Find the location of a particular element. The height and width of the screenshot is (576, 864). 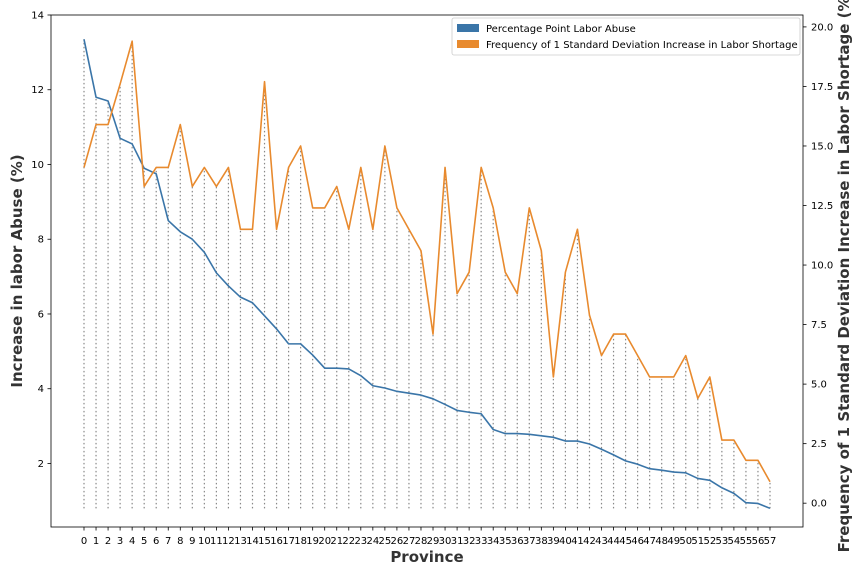

left-y-tick-label: 10 is located at coordinates (37, 165).